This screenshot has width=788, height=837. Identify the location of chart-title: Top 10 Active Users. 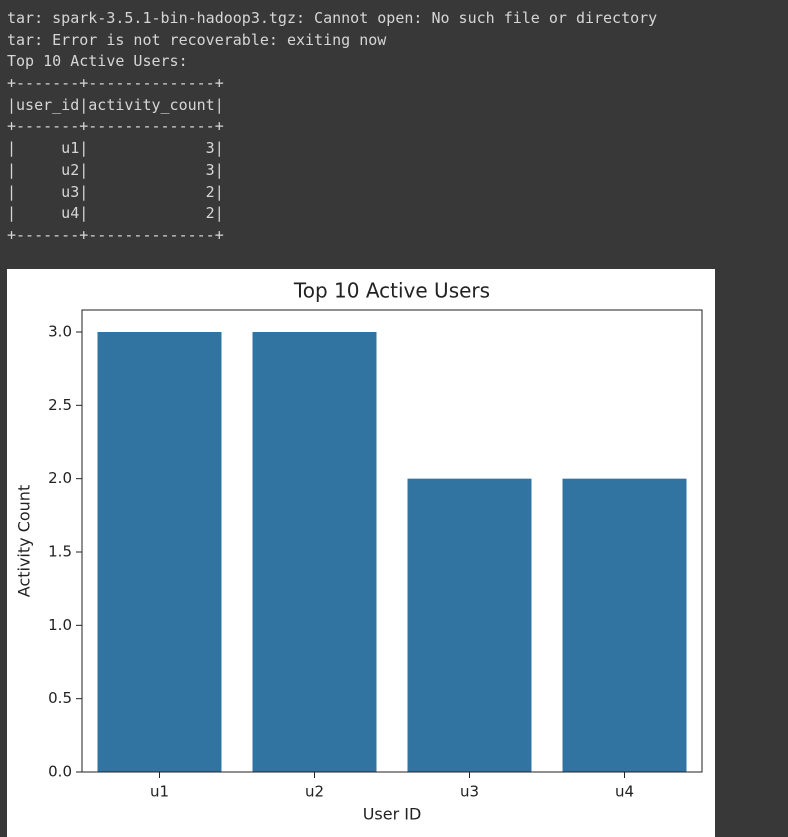
(391, 291).